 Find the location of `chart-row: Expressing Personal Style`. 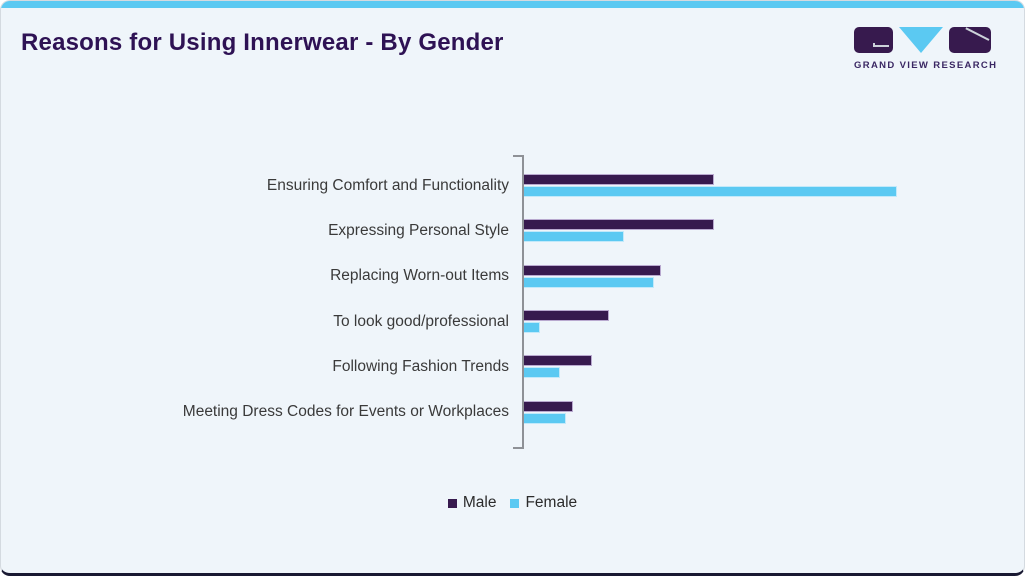

chart-row: Expressing Personal Style is located at coordinates (503, 230).